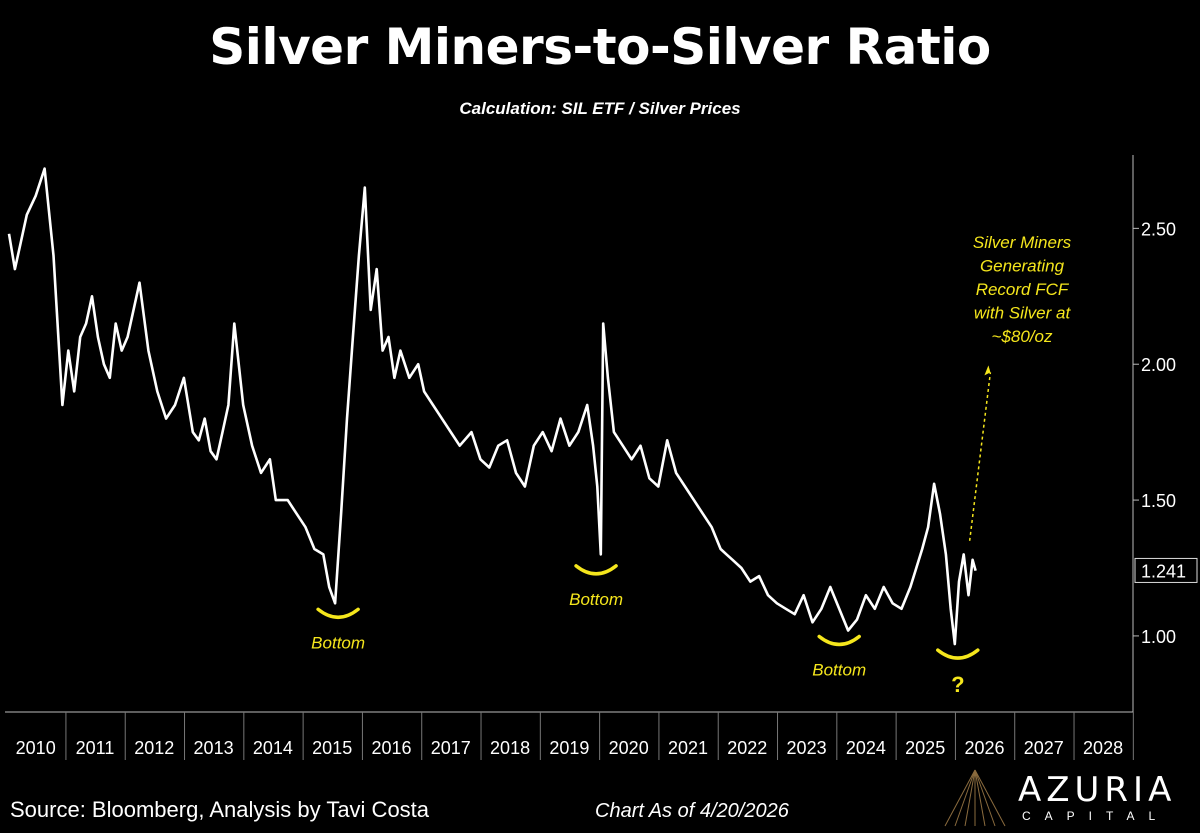 The image size is (1200, 833). I want to click on callout-line: Silver Miners, so click(1022, 242).